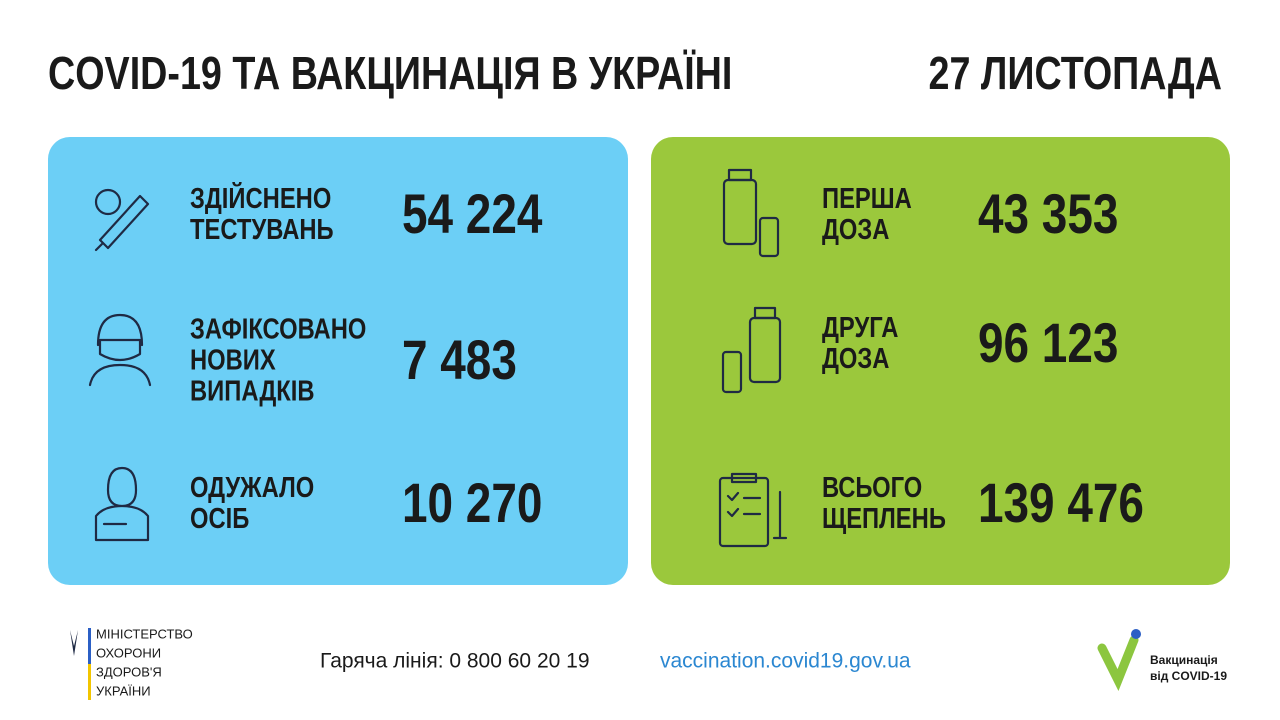 Image resolution: width=1280 pixels, height=720 pixels. Describe the element at coordinates (252, 390) in the screenshot. I see `stat-label: ВИПАДКІВ` at that location.